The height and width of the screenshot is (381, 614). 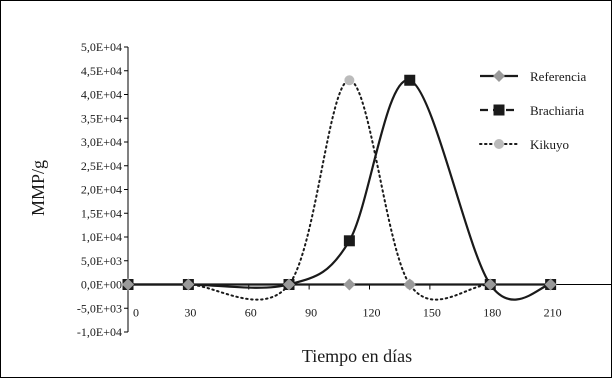 What do you see at coordinates (101, 95) in the screenshot?
I see `y-tick-label: 4,0E+04` at bounding box center [101, 95].